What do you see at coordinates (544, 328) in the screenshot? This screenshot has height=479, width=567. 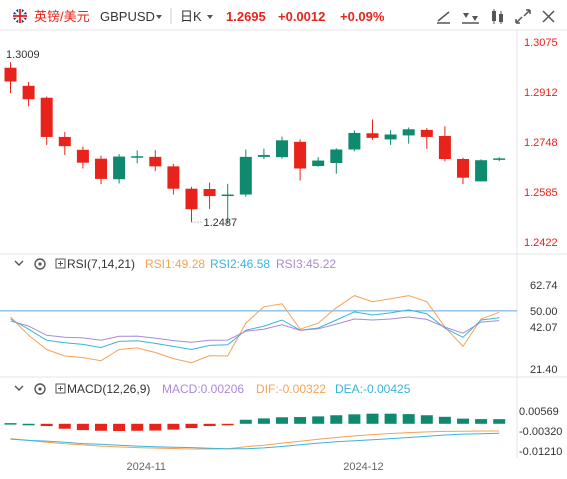 I see `rsi-axis-tick-label: 42.07` at bounding box center [544, 328].